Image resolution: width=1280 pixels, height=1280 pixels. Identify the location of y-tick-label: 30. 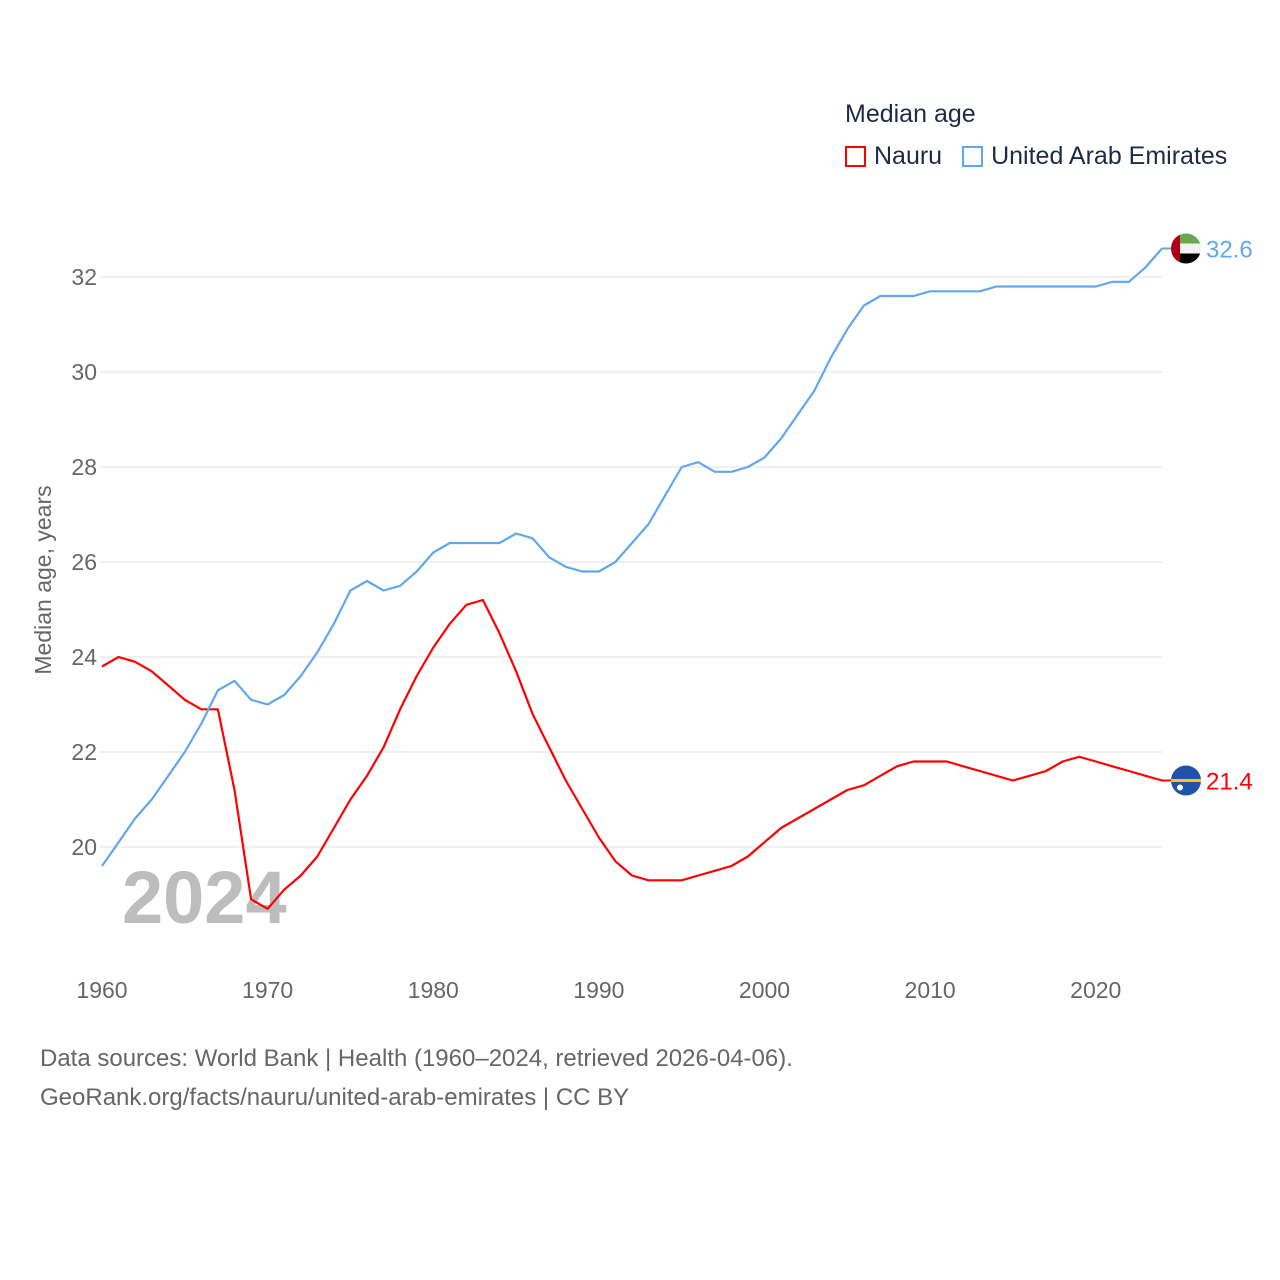
(84, 372).